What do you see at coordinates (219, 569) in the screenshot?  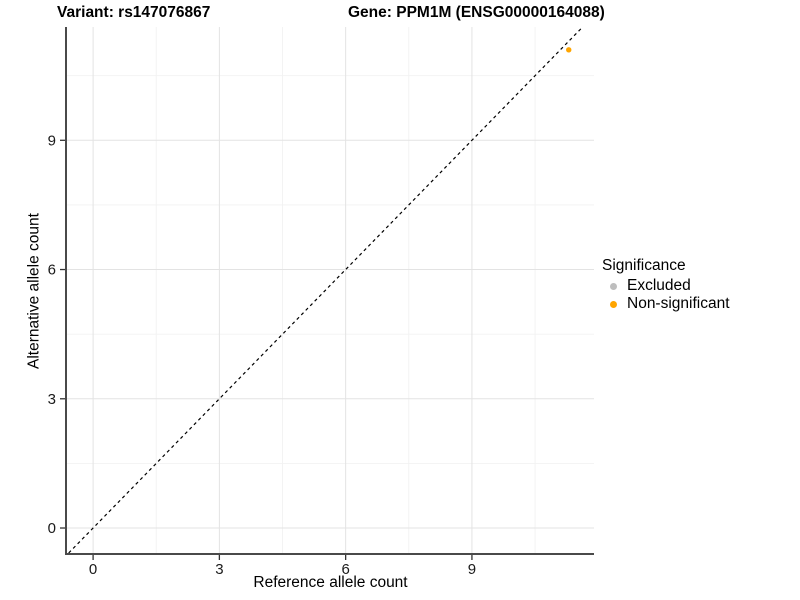 I see `x-tick-label: 3` at bounding box center [219, 569].